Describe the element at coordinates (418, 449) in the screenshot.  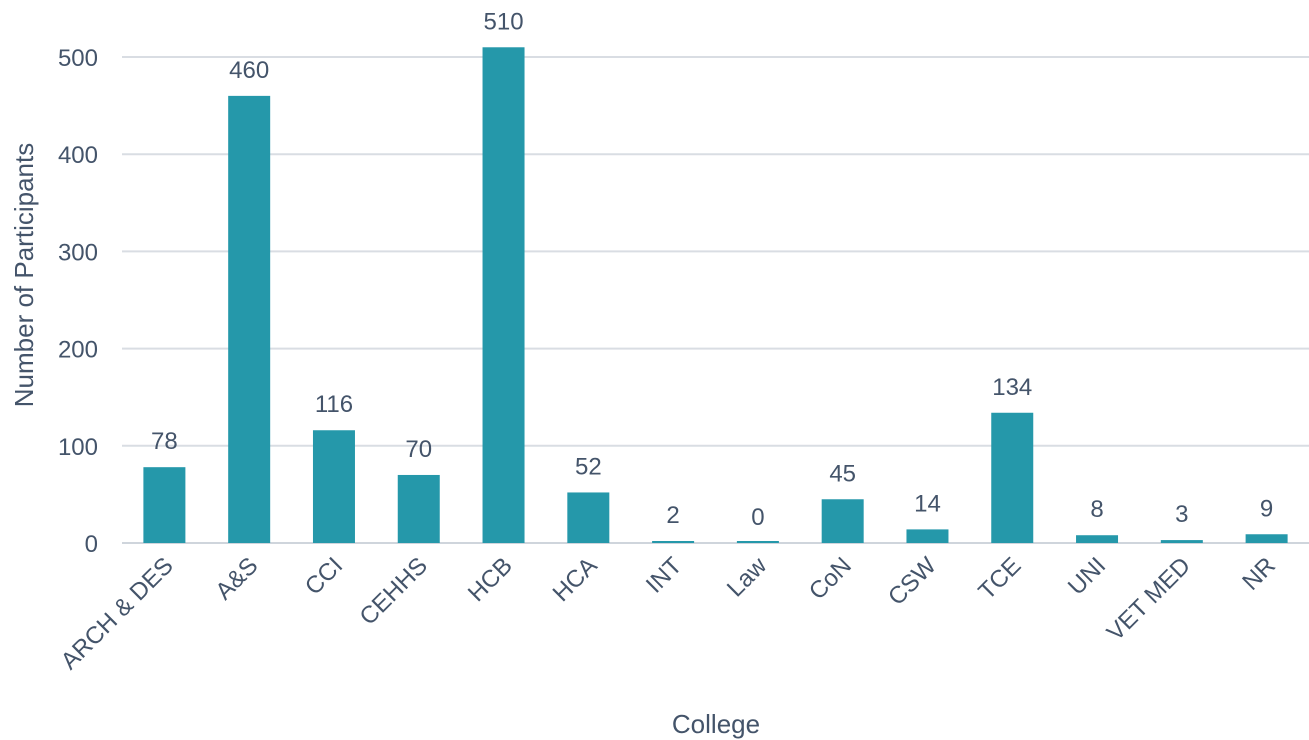
I see `data-label: 70` at that location.